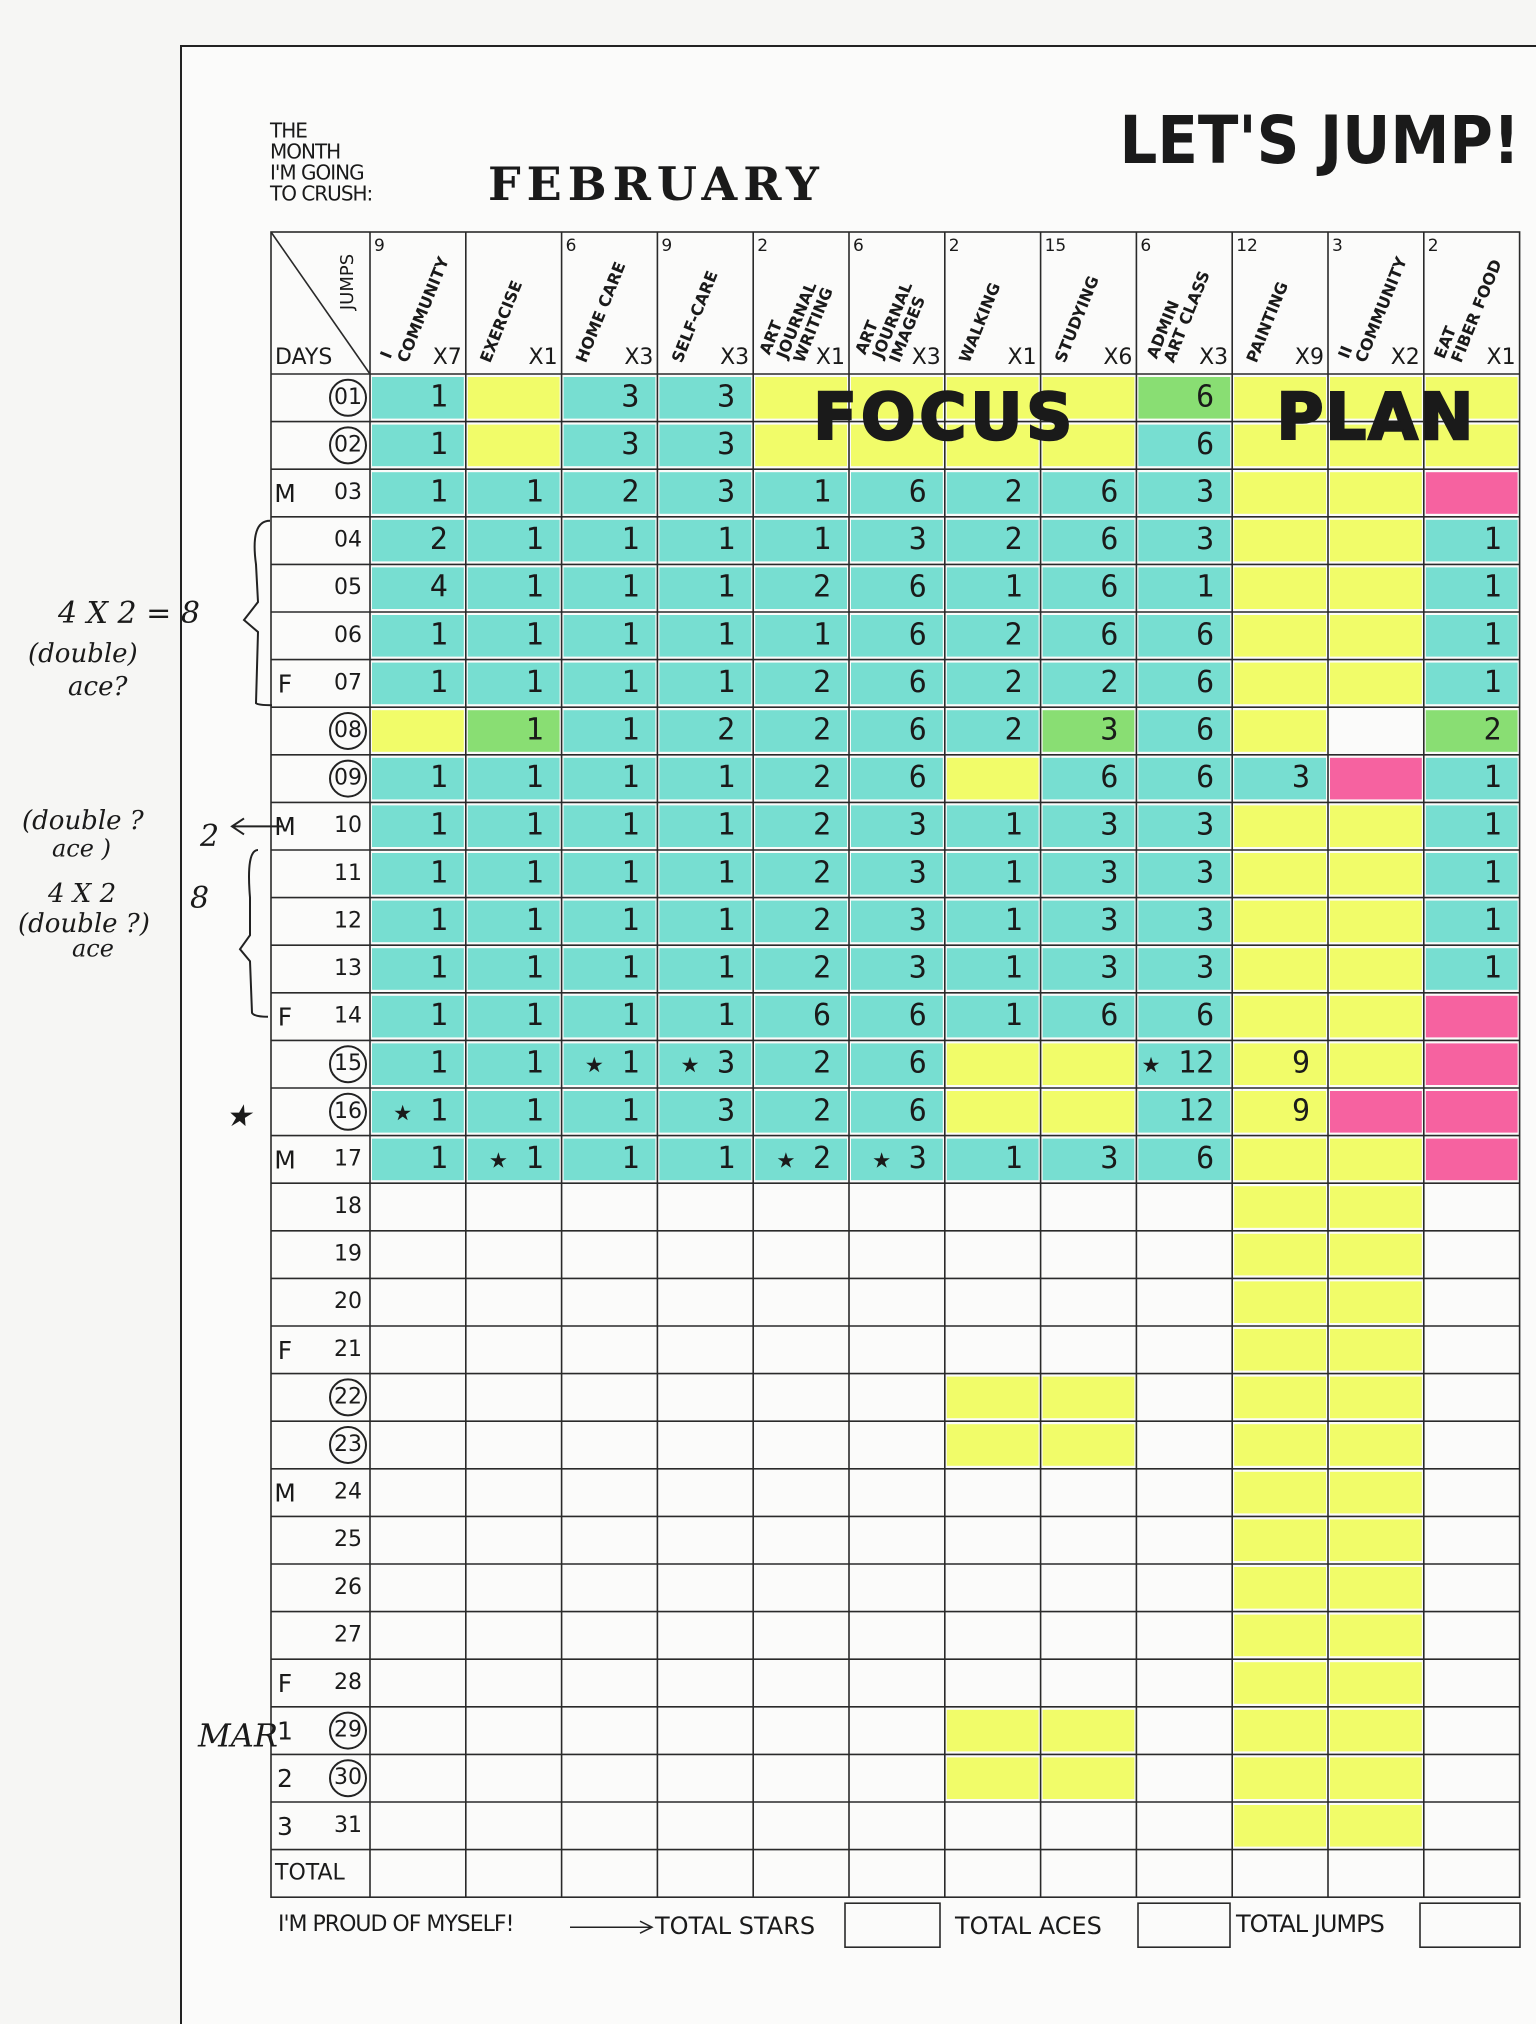  Describe the element at coordinates (239, 1116) in the screenshot. I see `margin-note: ★` at that location.